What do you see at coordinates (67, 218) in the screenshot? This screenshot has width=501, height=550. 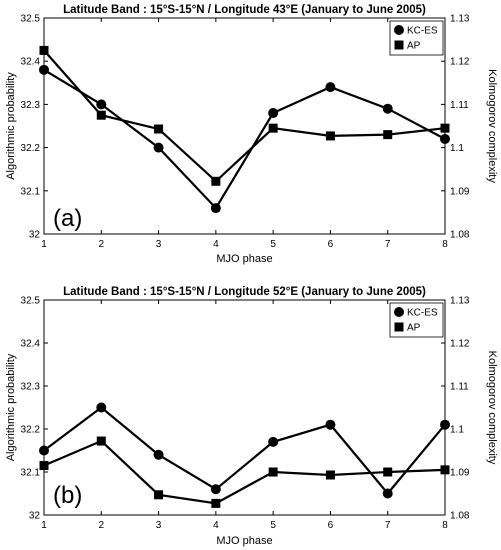 I see `panel-label: (a)` at bounding box center [67, 218].